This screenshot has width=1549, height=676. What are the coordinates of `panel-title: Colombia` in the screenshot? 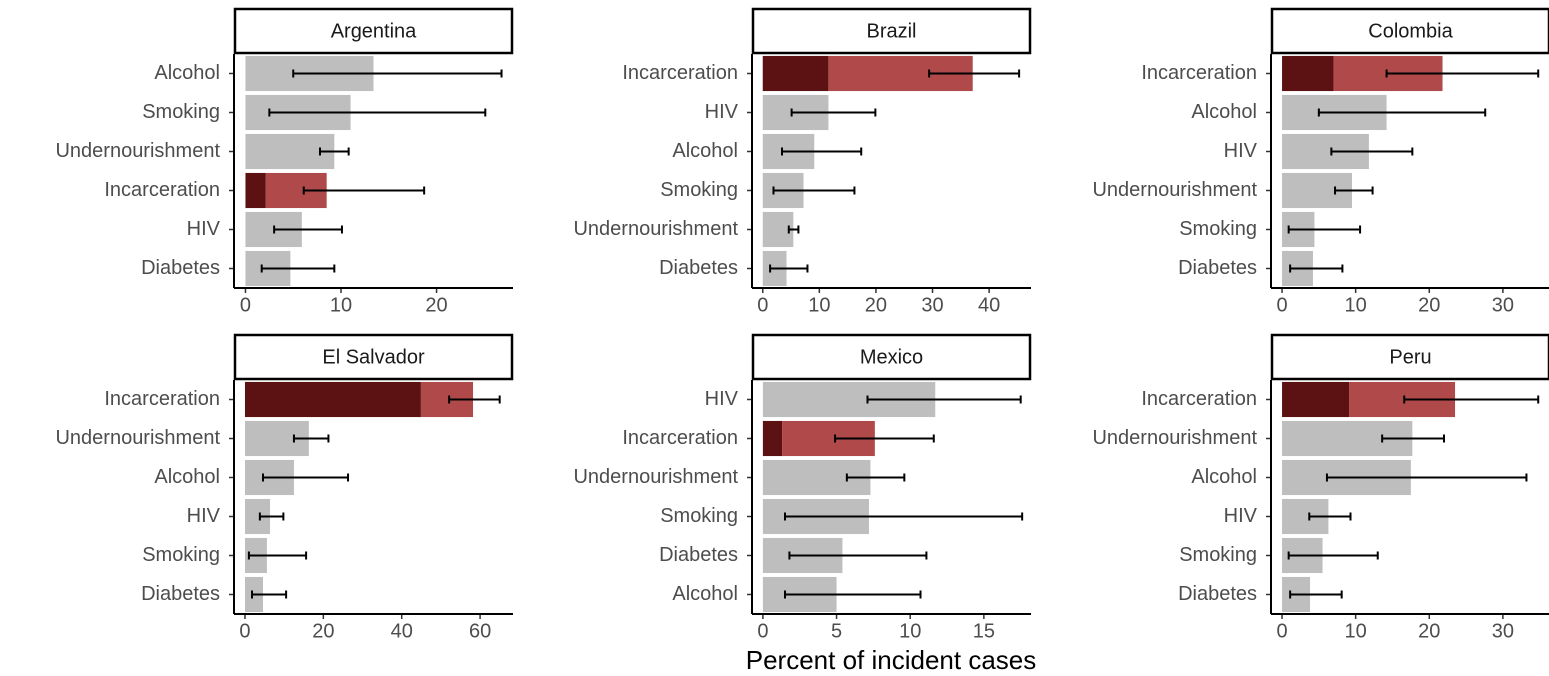 It's located at (1410, 31).